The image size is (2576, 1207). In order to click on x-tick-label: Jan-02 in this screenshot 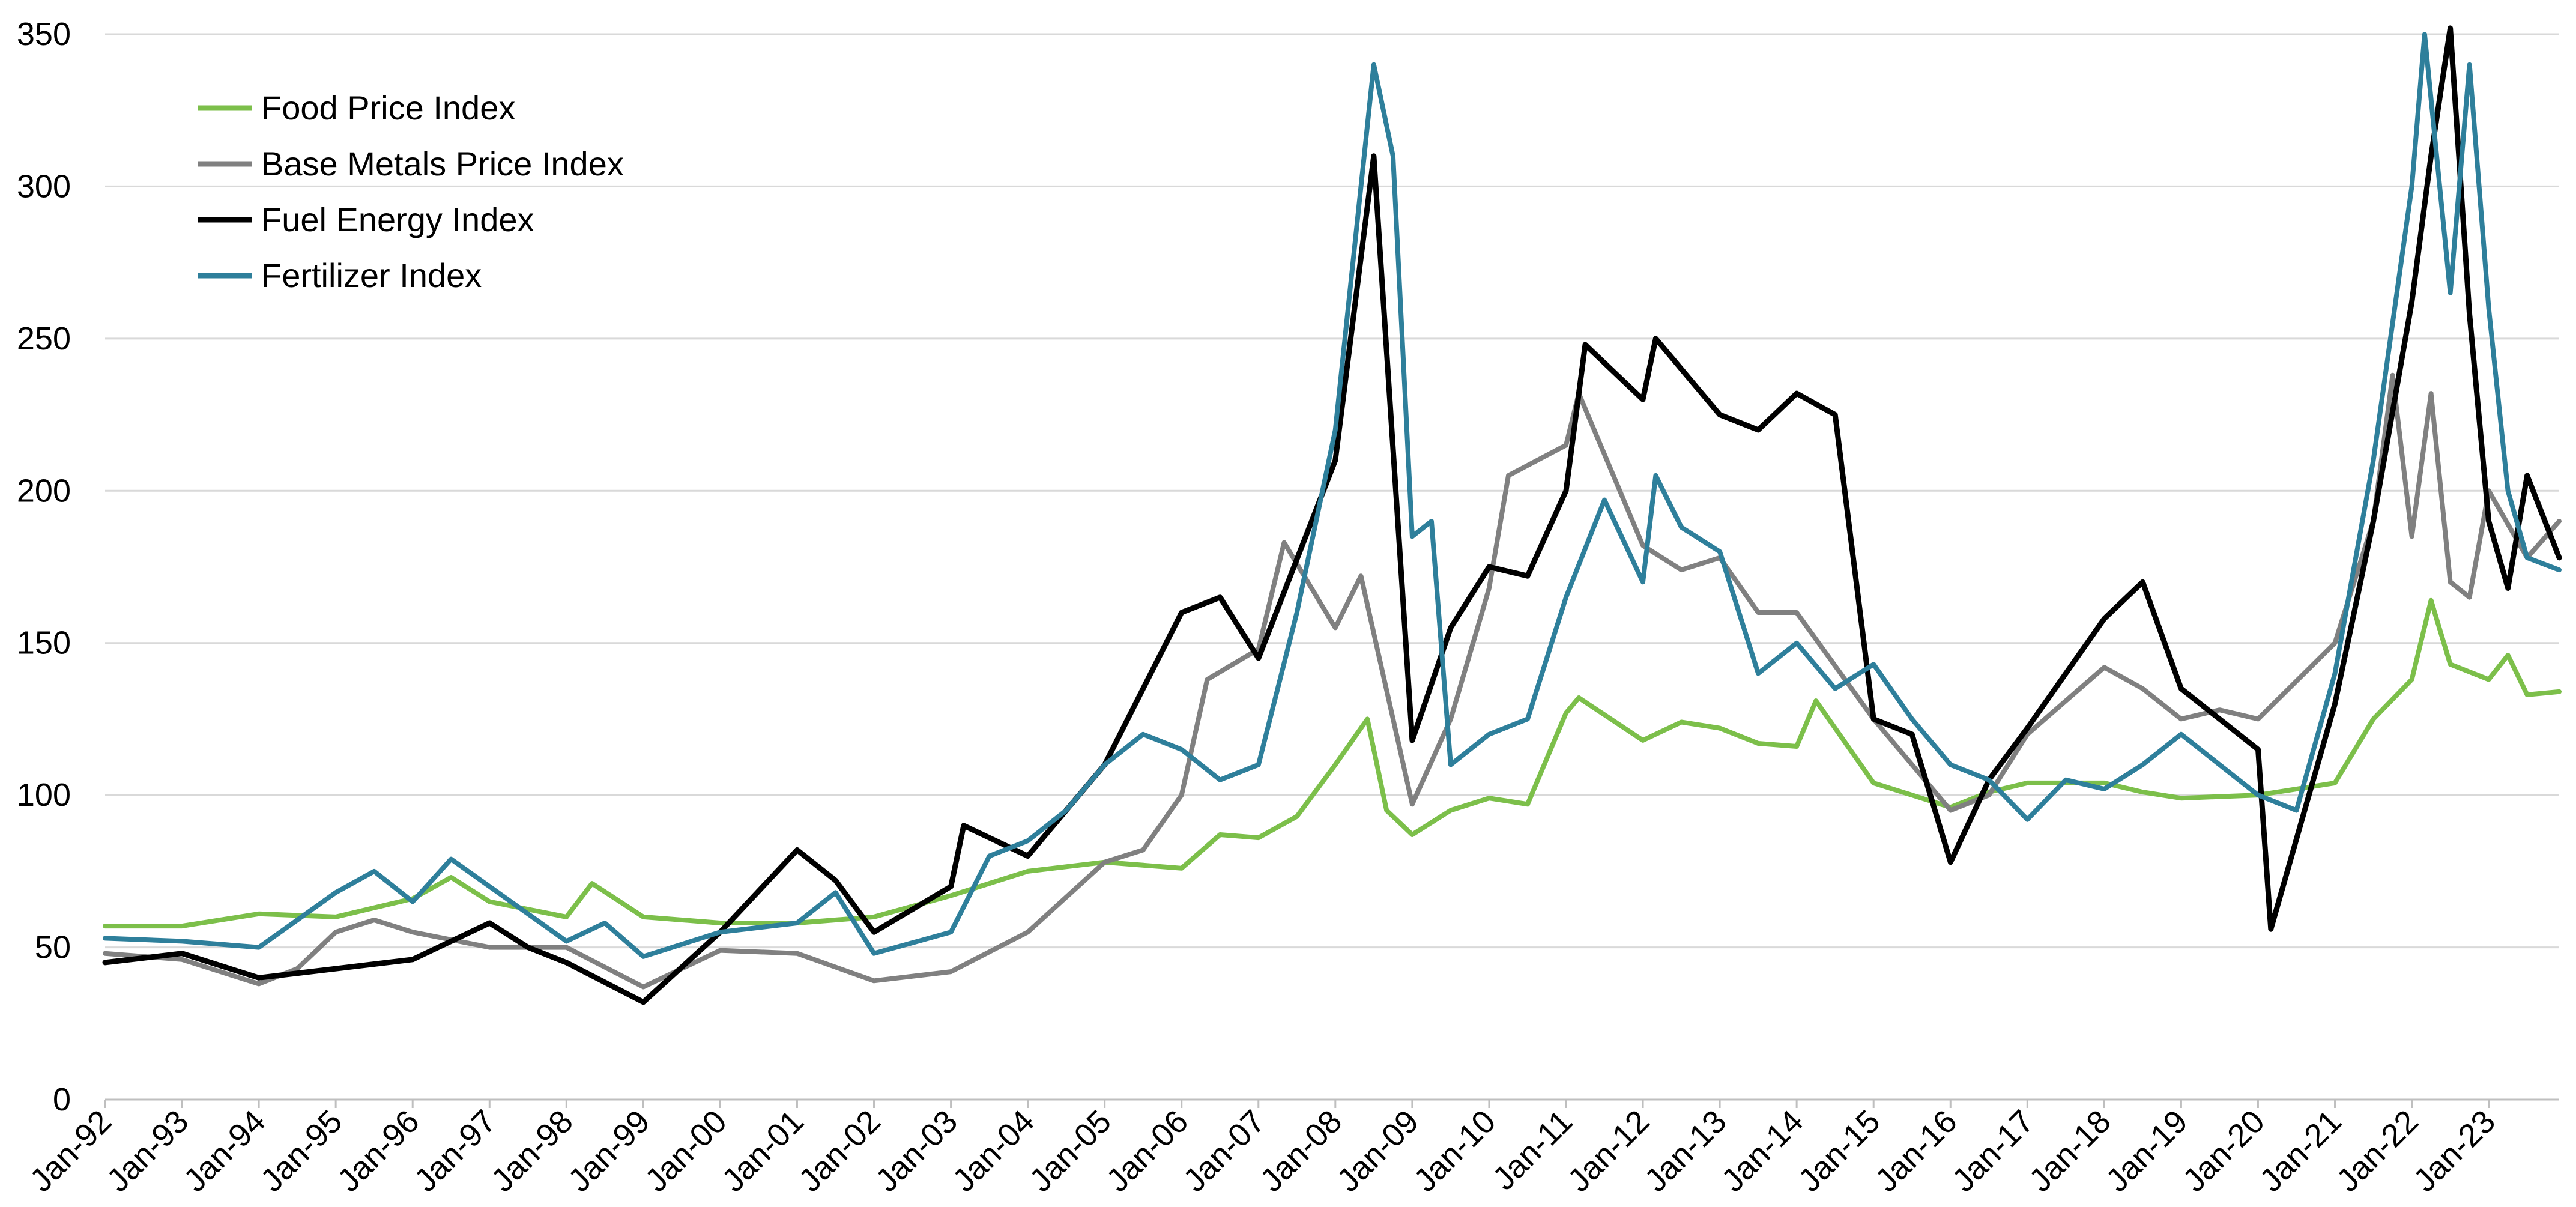, I will do `click(839, 1151)`.